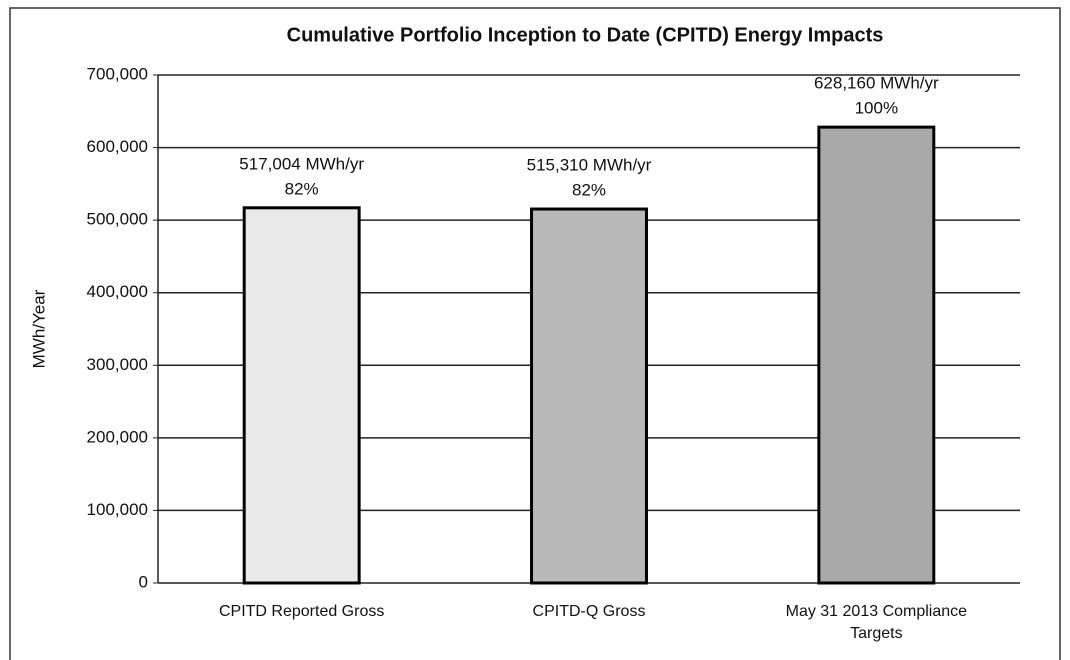 This screenshot has height=660, width=1070. I want to click on y-axis-label: MWh/Year, so click(38, 328).